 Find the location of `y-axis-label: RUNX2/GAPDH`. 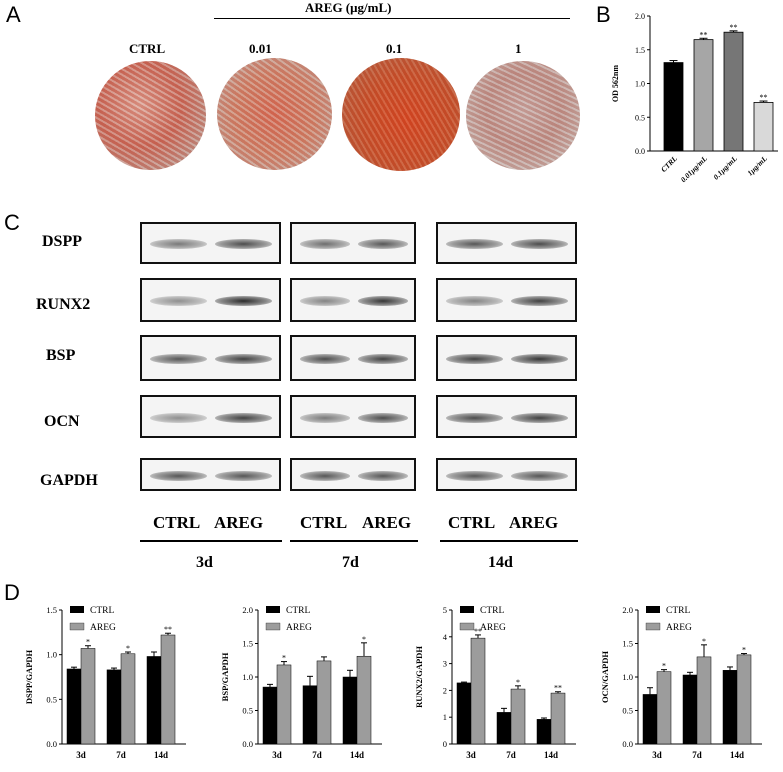

y-axis-label: RUNX2/GAPDH is located at coordinates (419, 677).